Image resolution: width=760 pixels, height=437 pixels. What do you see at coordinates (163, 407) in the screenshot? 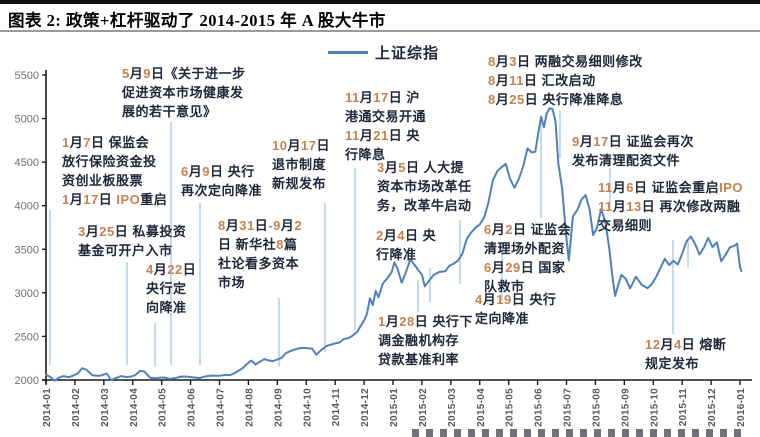
I see `x-axis-tick-label: 2014-05` at bounding box center [163, 407].